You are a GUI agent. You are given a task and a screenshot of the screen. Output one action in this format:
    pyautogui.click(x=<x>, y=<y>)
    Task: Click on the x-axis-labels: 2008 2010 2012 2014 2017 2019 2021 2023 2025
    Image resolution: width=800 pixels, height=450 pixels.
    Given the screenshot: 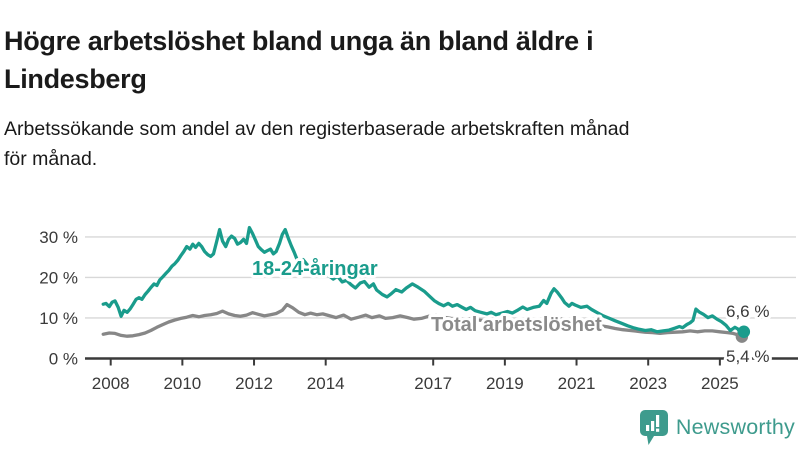 What is the action you would take?
    pyautogui.click(x=415, y=383)
    